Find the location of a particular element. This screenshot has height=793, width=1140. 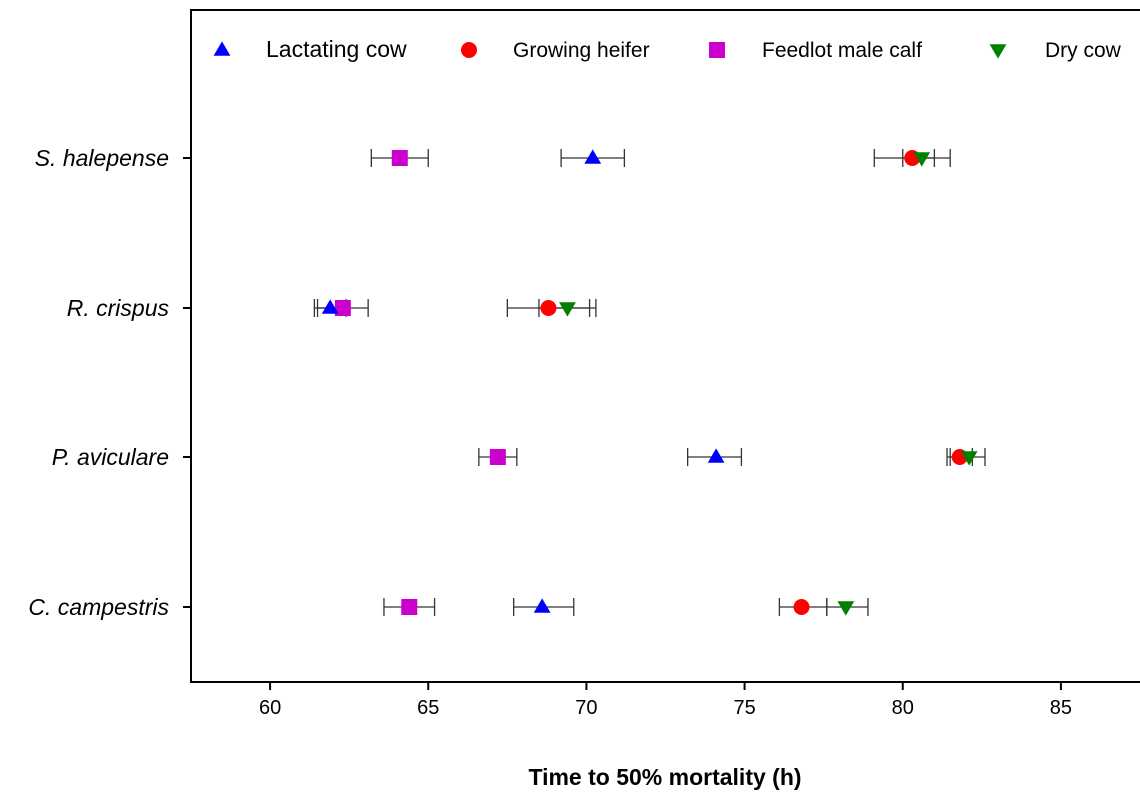

legend-item-feedlot-male-calf: Feedlot male calf is located at coordinates (815, 50).